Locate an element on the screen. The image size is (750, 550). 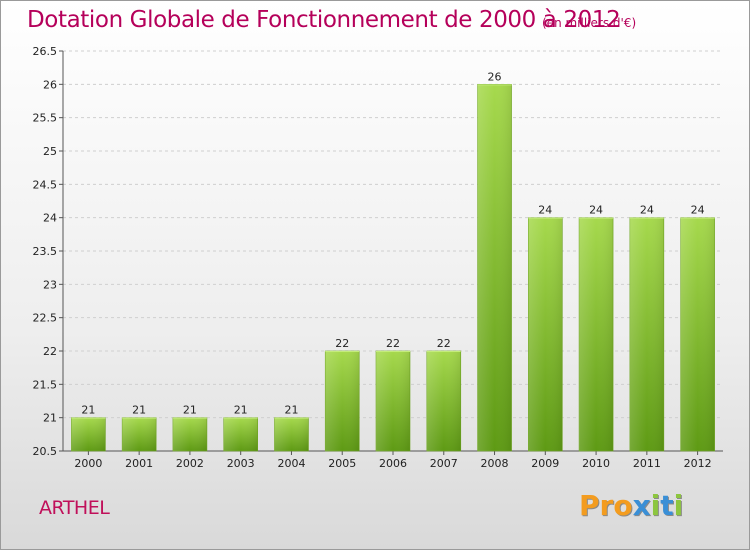
x-tick-label: 2003 is located at coordinates (241, 463).